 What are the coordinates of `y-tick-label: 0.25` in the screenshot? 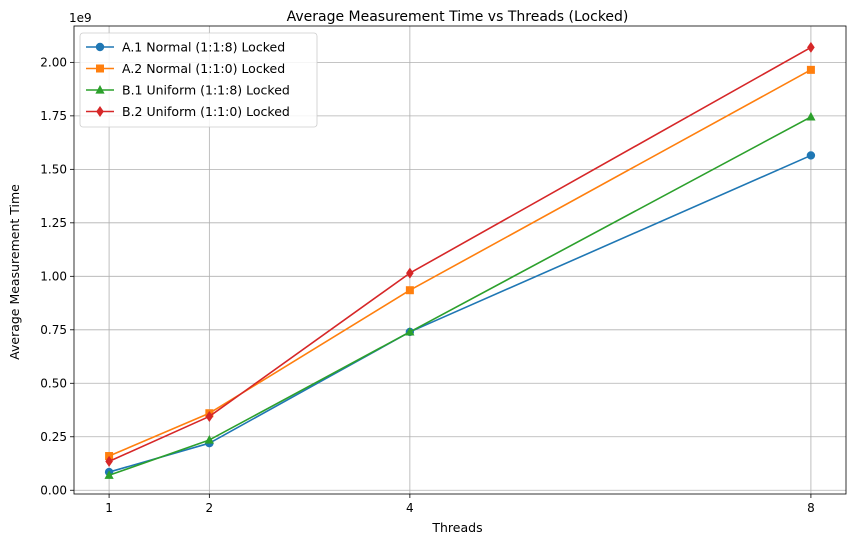 It's located at (53, 437).